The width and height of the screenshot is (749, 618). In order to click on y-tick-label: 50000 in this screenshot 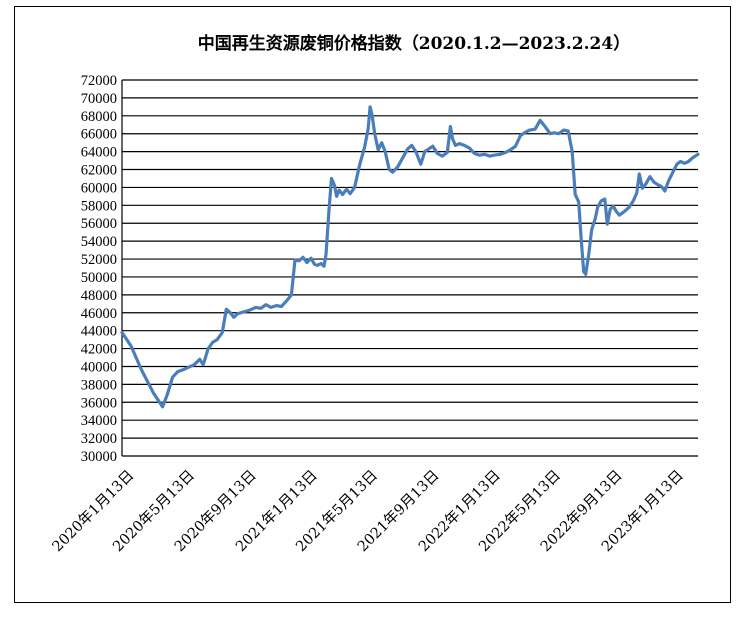, I will do `click(99, 278)`.